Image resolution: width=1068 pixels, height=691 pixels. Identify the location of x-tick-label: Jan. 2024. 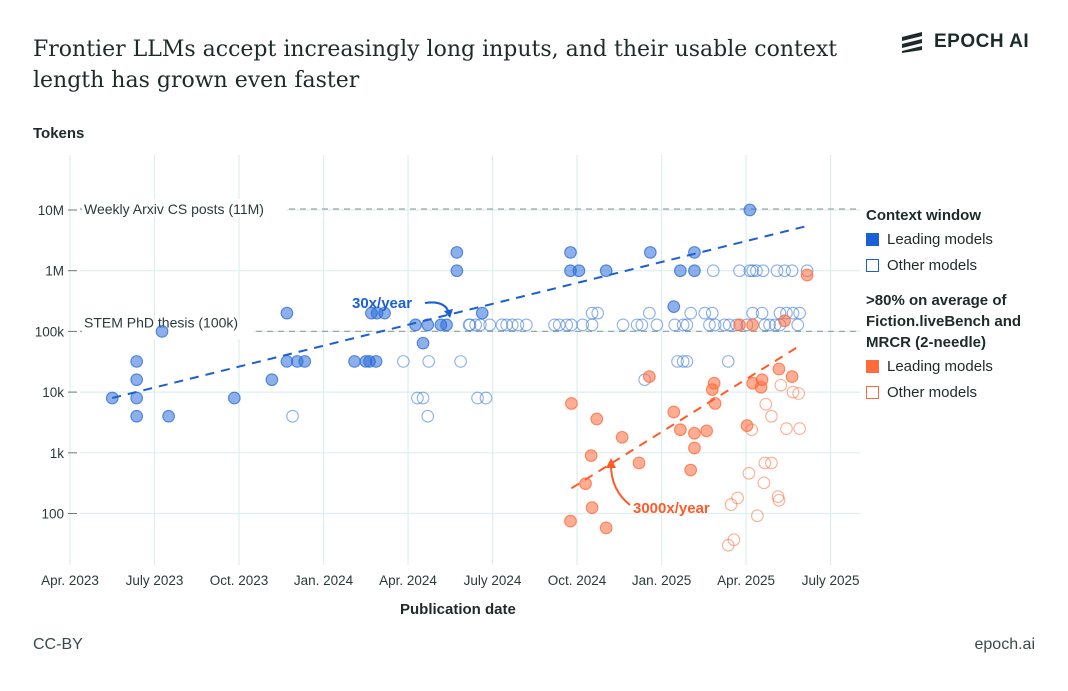
(324, 580).